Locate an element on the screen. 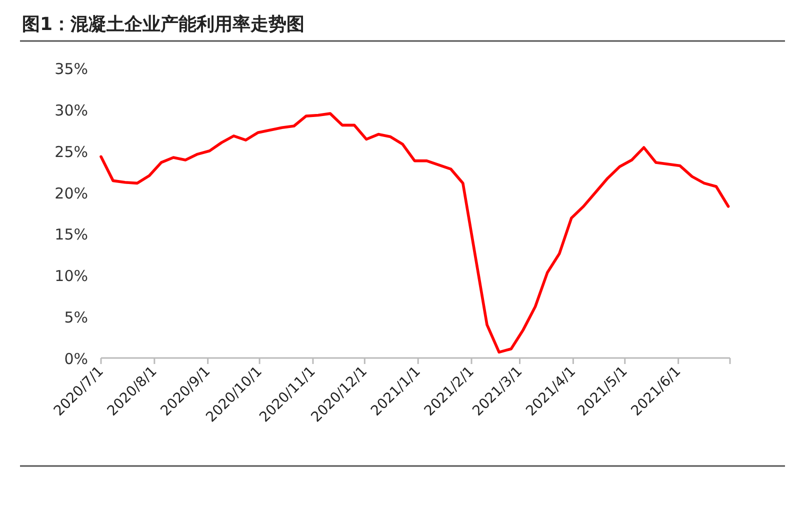 This screenshot has height=512, width=800. y-tick-label: 15% is located at coordinates (71, 235).